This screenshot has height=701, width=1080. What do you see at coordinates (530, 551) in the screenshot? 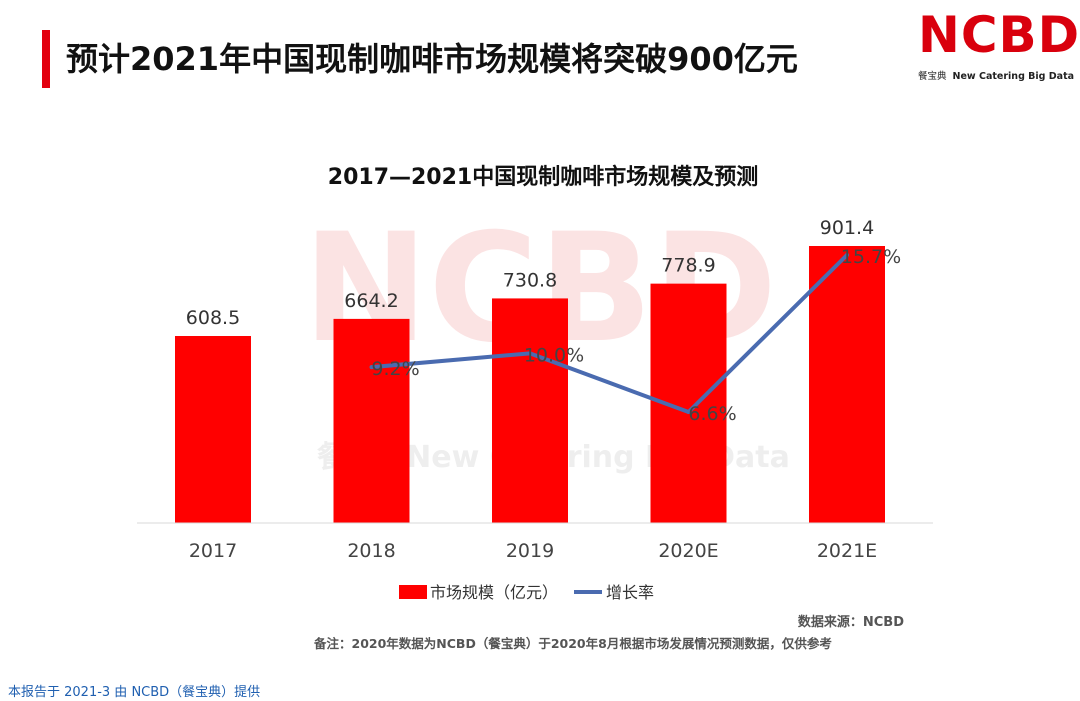
I see `x-tick-2019: 2019` at bounding box center [530, 551].